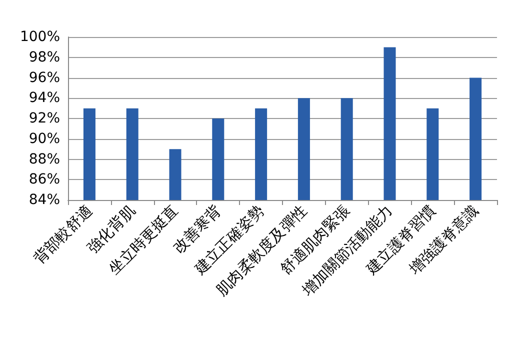  I want to click on y-tick-label: 98%, so click(44, 57).